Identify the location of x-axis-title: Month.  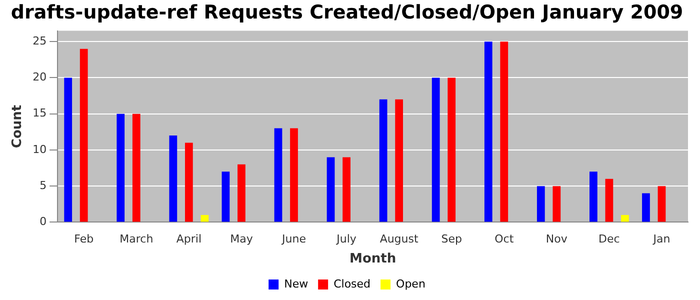
(373, 259).